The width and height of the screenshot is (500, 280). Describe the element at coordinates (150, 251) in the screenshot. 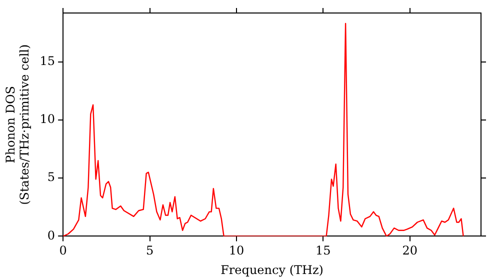

I see `x-tick-label: 5` at that location.